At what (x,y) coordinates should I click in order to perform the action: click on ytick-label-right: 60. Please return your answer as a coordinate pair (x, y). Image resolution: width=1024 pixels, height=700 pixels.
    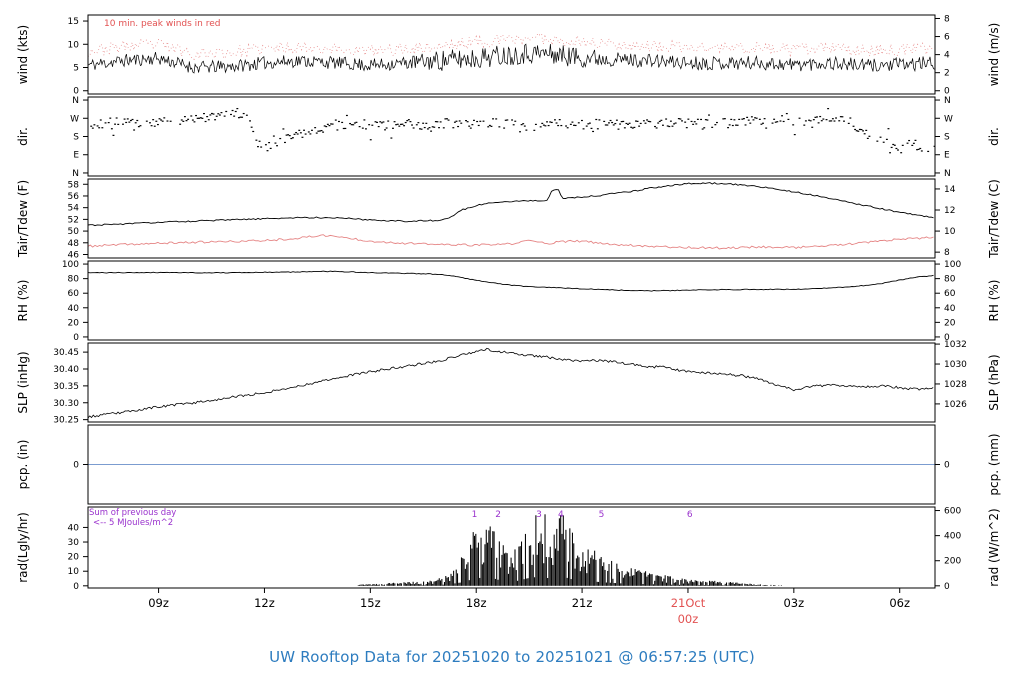
    Looking at the image, I should click on (950, 294).